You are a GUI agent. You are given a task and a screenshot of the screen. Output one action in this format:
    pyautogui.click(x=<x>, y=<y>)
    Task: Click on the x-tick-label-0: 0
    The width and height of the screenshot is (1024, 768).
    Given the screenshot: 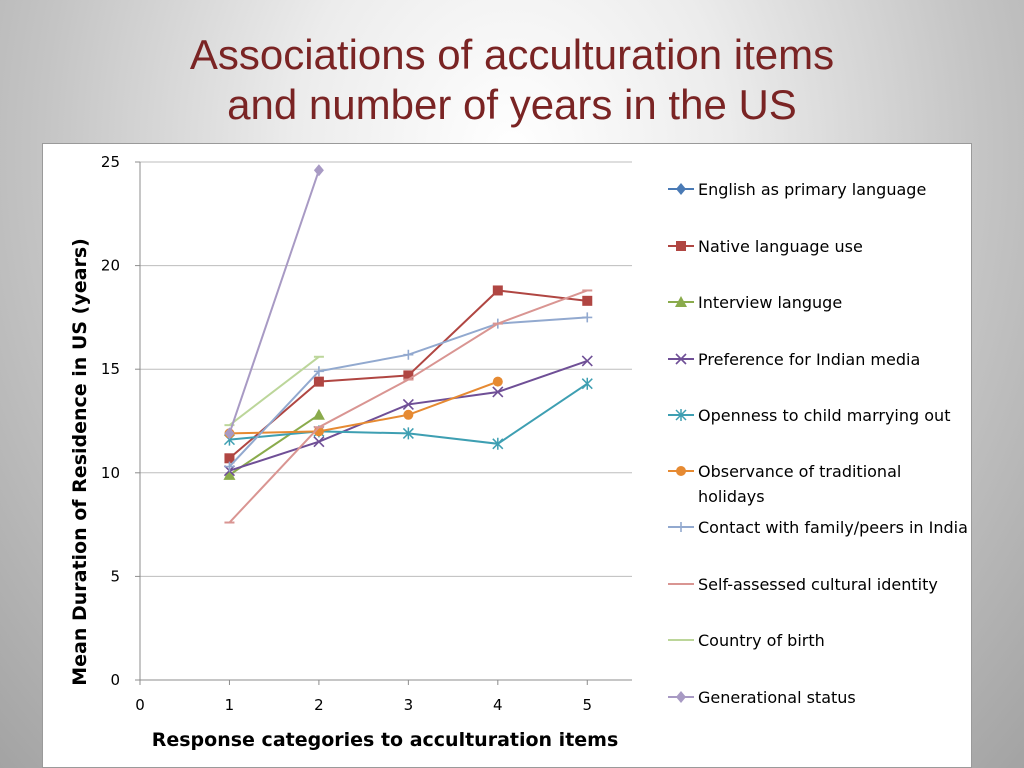 What is the action you would take?
    pyautogui.click(x=140, y=705)
    